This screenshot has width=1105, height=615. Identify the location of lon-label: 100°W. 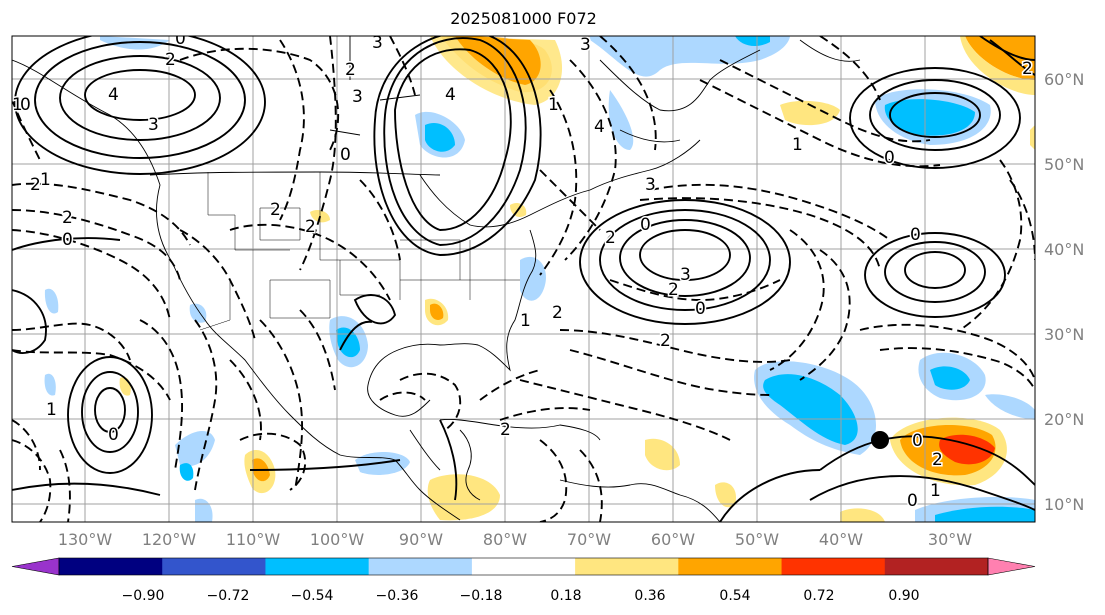
(337, 539).